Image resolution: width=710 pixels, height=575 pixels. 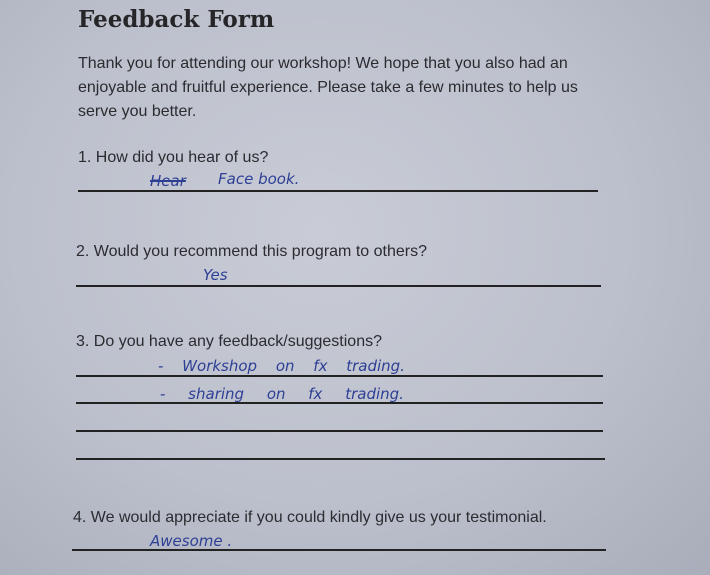 What do you see at coordinates (173, 157) in the screenshot?
I see `question-1: 1. How did you hear of us?` at bounding box center [173, 157].